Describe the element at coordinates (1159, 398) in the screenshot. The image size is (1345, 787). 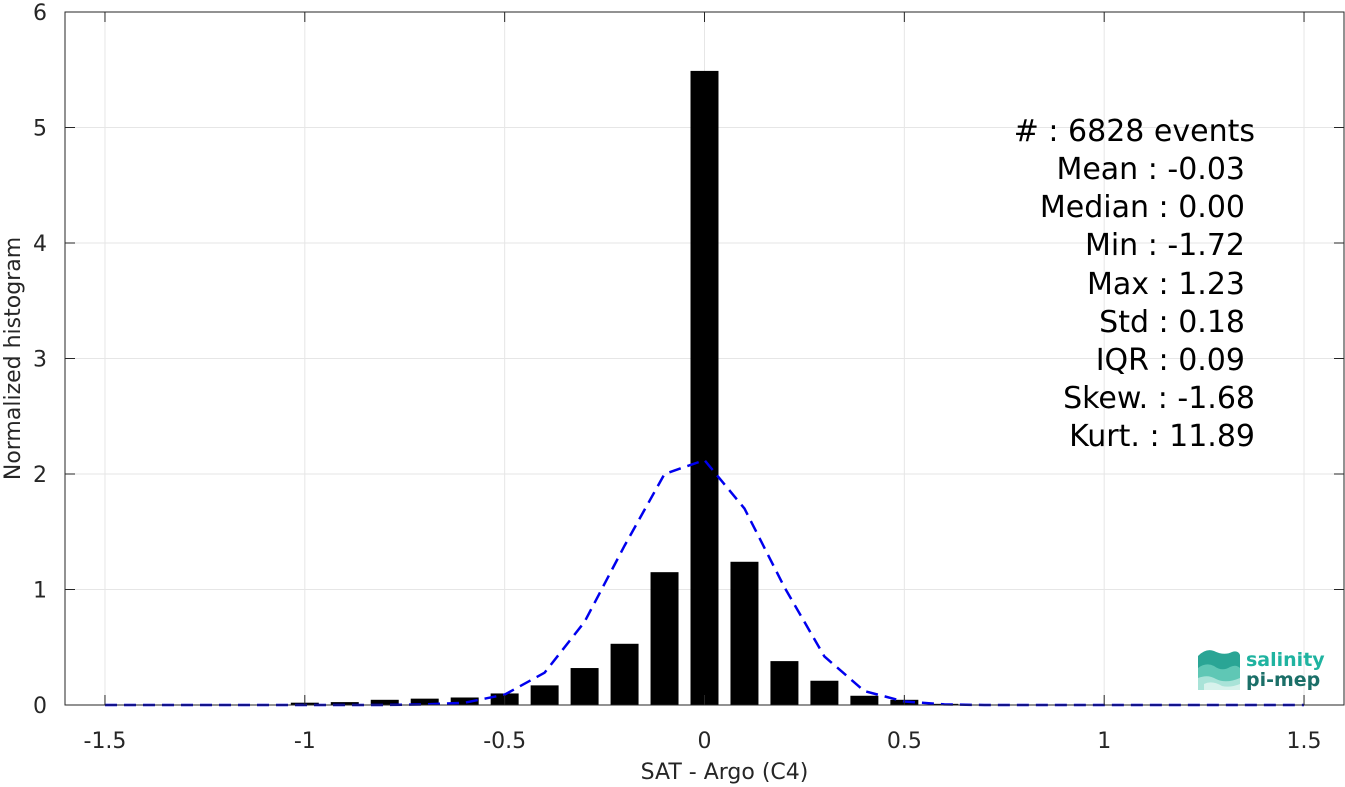
I see `stat-skew: Skew. : -1.68` at that location.